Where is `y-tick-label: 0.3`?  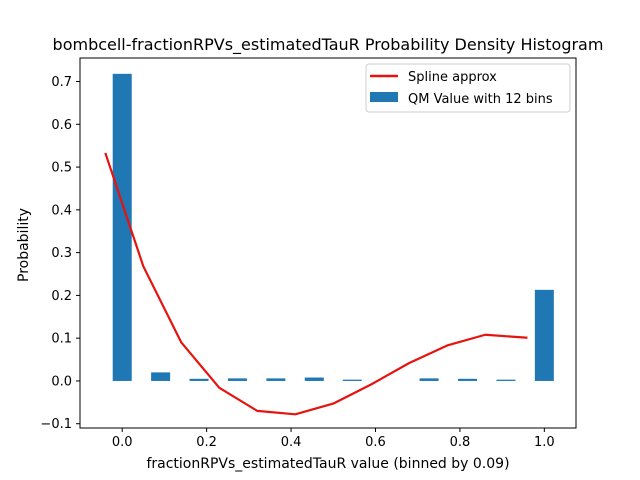 y-tick-label: 0.3 is located at coordinates (61, 253).